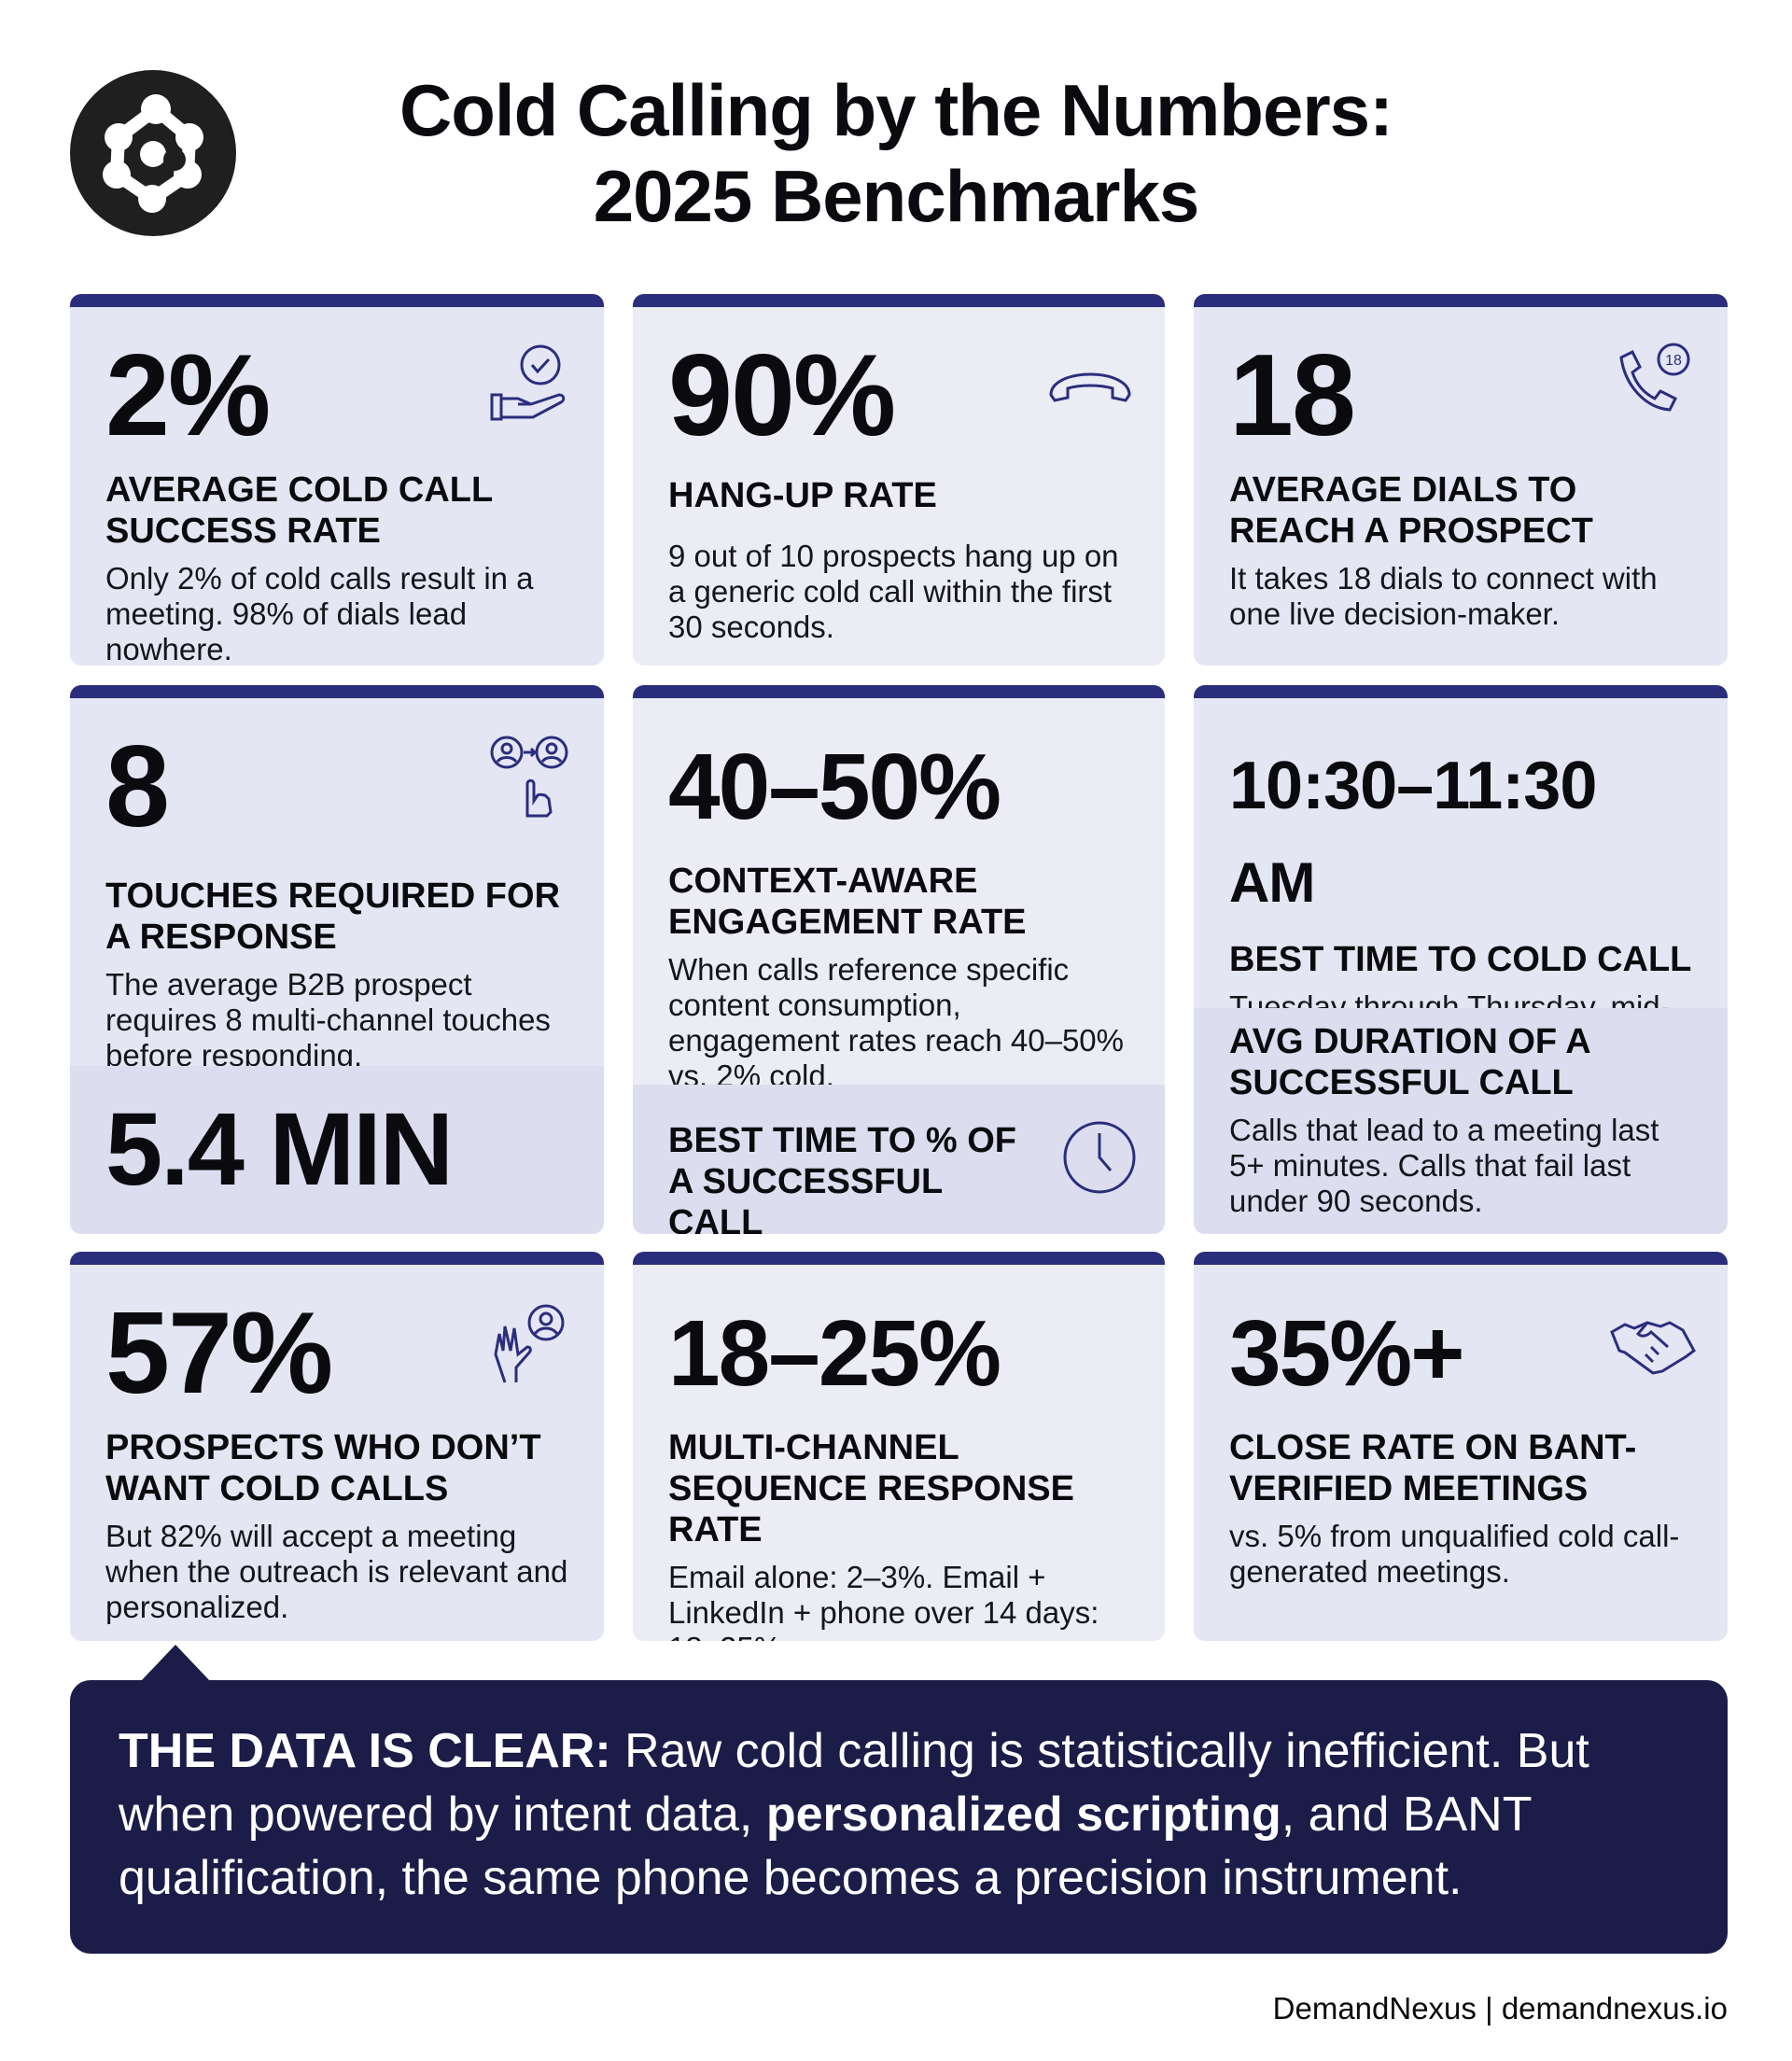  What do you see at coordinates (1347, 1353) in the screenshot?
I see `stat-value: 35%+` at bounding box center [1347, 1353].